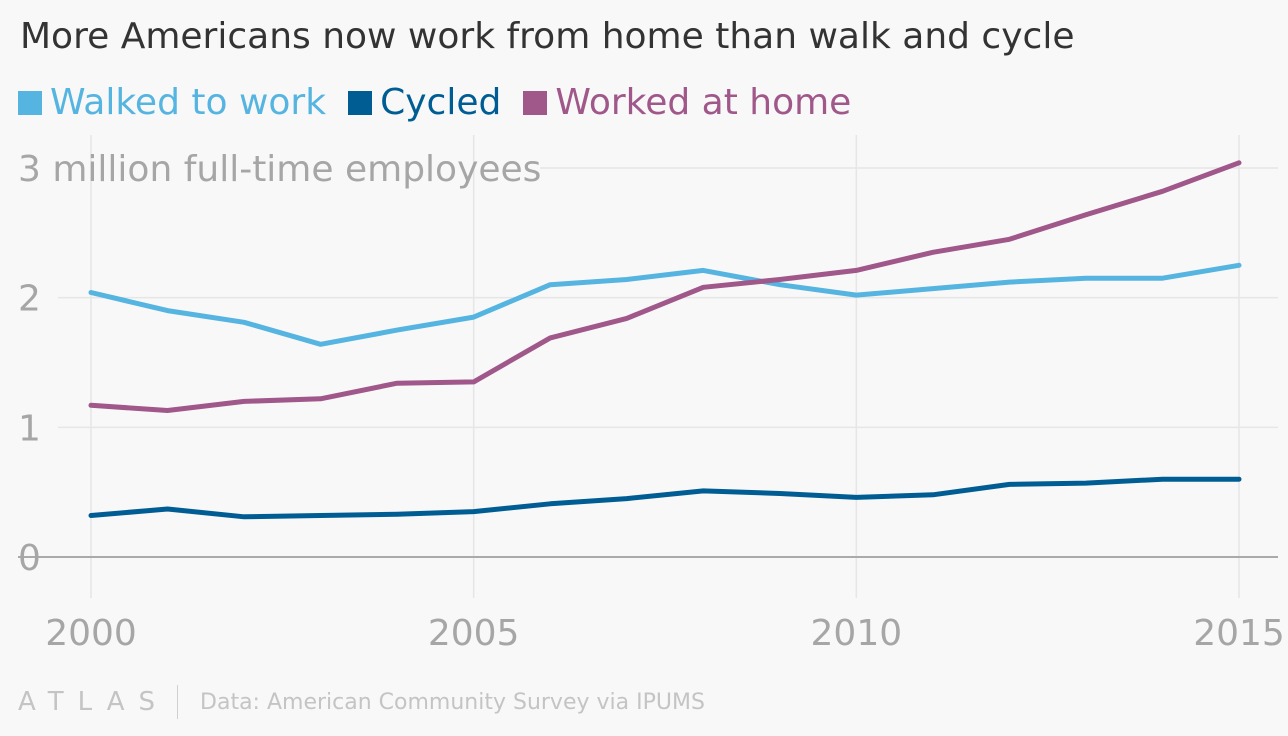  I want to click on legend-item-walked: Walked to work, so click(172, 102).